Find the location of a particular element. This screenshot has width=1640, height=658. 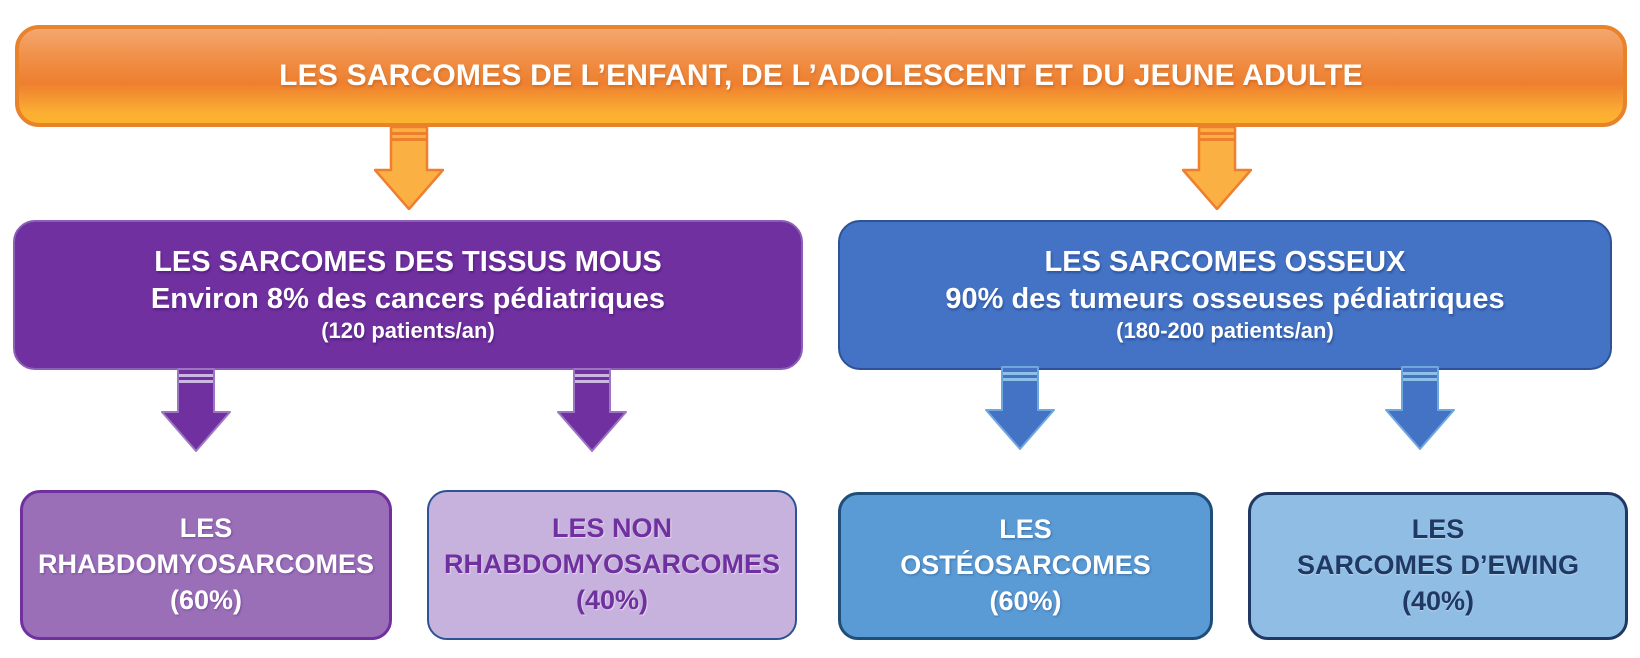

non-rhabdomyosarcomas-box: LES NON RHABDOMYOSARCOMES (40%) is located at coordinates (612, 565).